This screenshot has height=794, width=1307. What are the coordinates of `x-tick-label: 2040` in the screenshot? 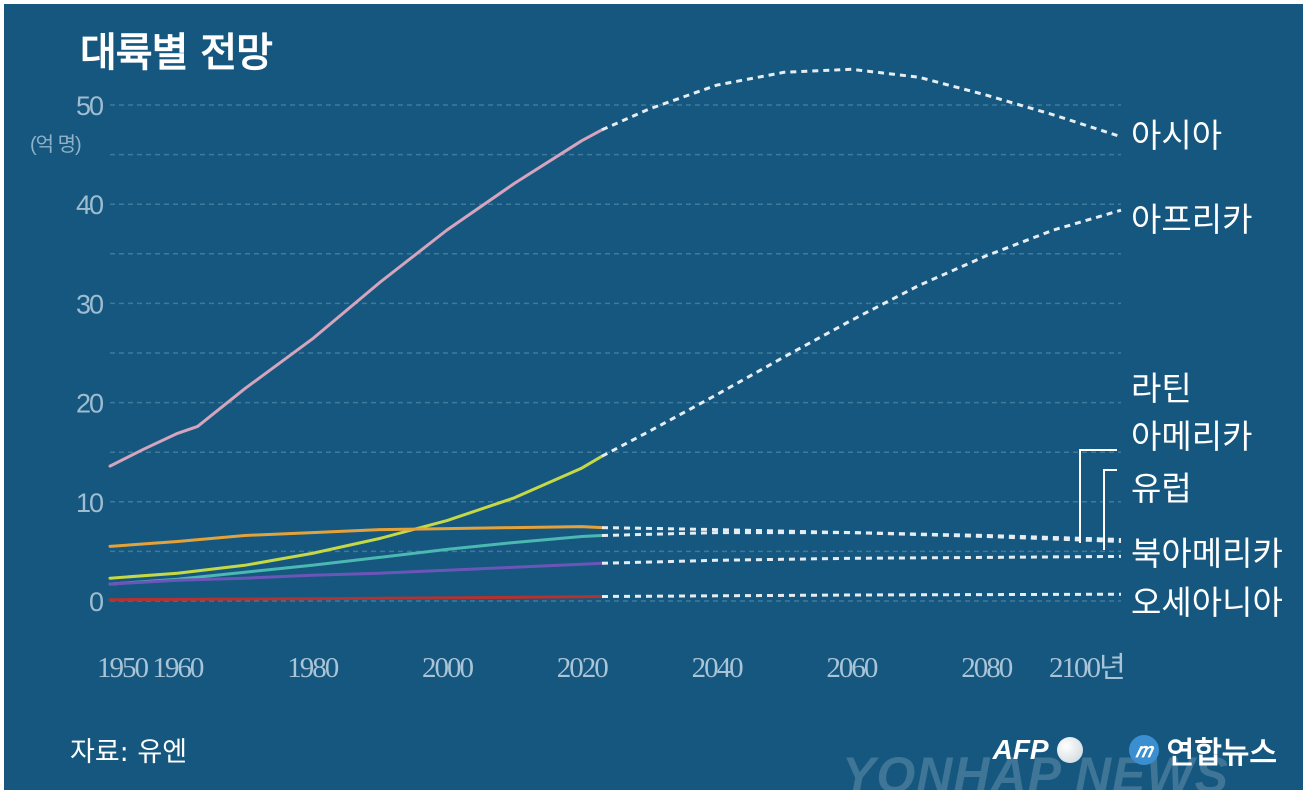 It's located at (718, 668).